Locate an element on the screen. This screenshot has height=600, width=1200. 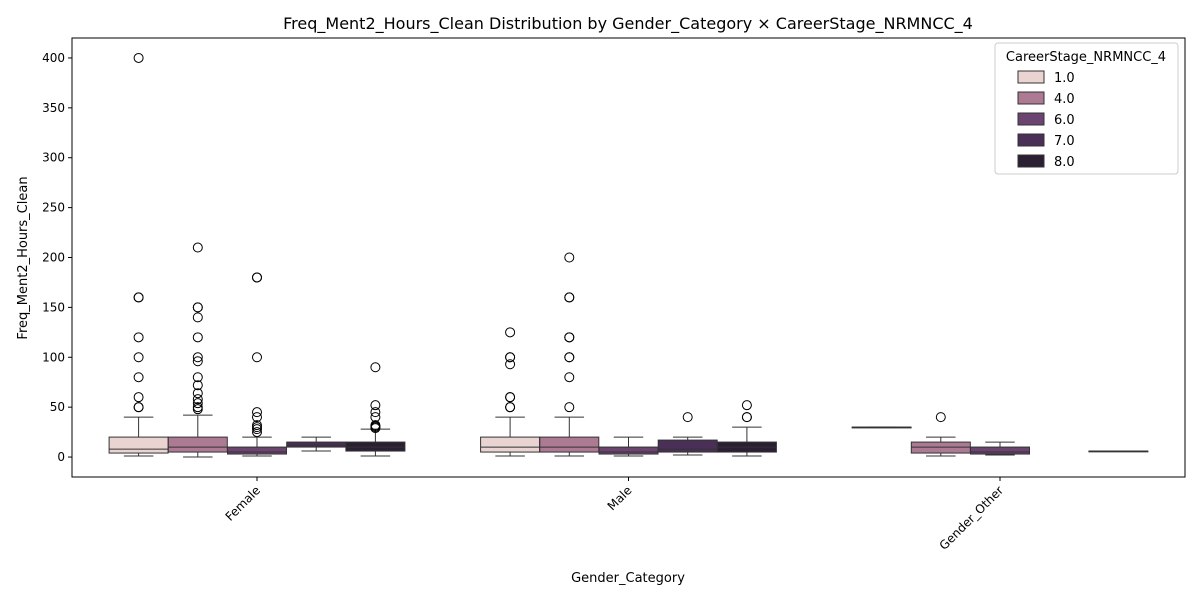
legend-swatch-4.0 is located at coordinates (1031, 98).